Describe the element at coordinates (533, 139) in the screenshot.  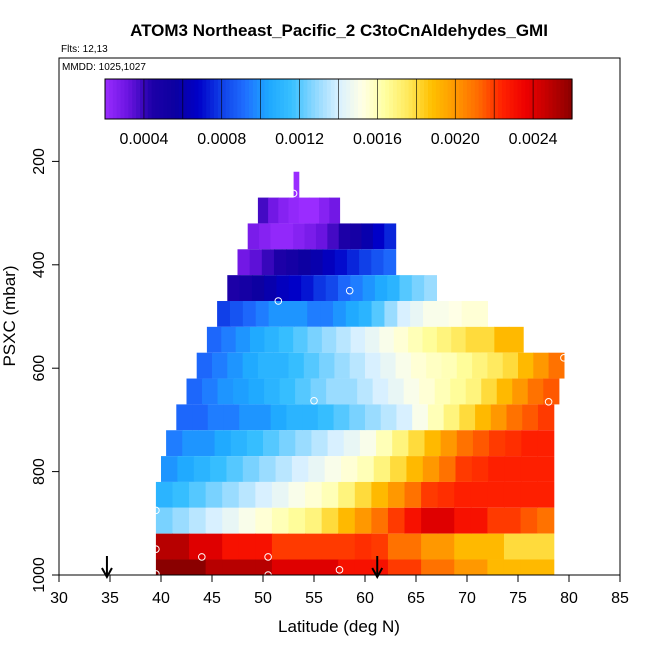
I see `colorbar-tick-label: 0.0024` at that location.